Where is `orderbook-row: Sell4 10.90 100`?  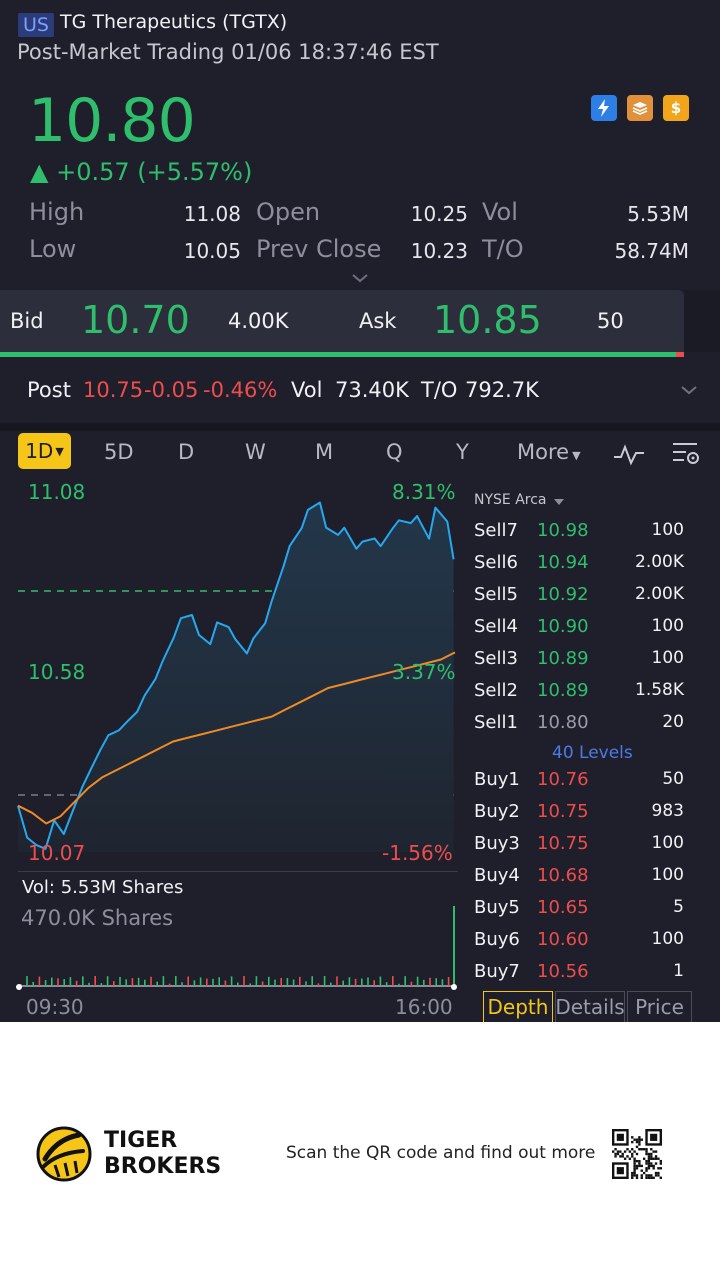
orderbook-row: Sell4 10.90 100 is located at coordinates (580, 629).